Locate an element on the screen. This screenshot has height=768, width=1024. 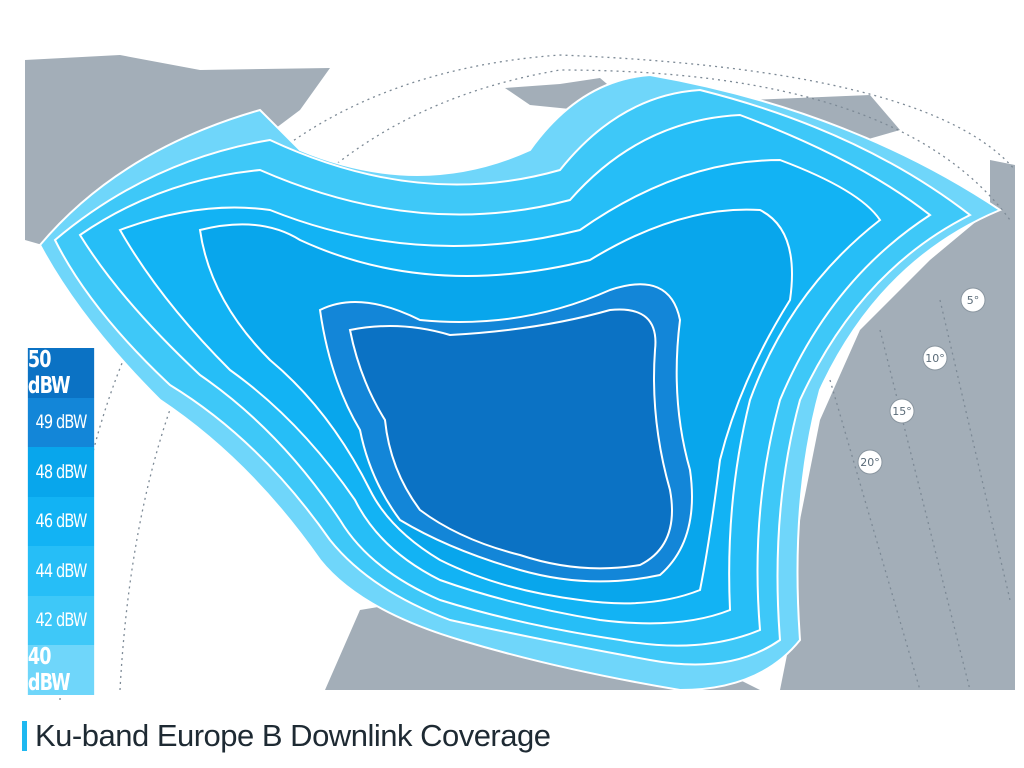
svg-text: 10° is located at coordinates (935, 358).